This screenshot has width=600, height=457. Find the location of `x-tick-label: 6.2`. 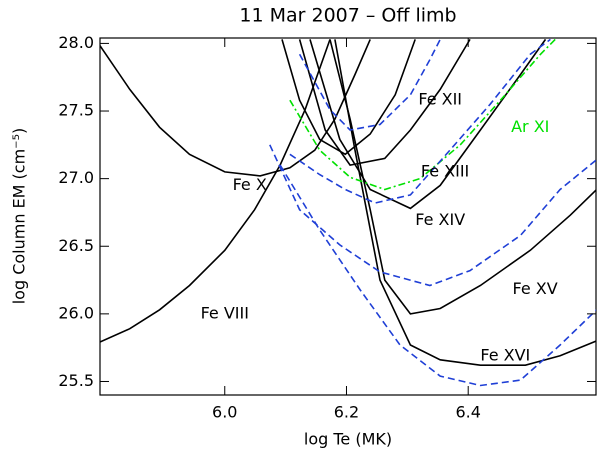

x-tick-label: 6.2 is located at coordinates (346, 412).